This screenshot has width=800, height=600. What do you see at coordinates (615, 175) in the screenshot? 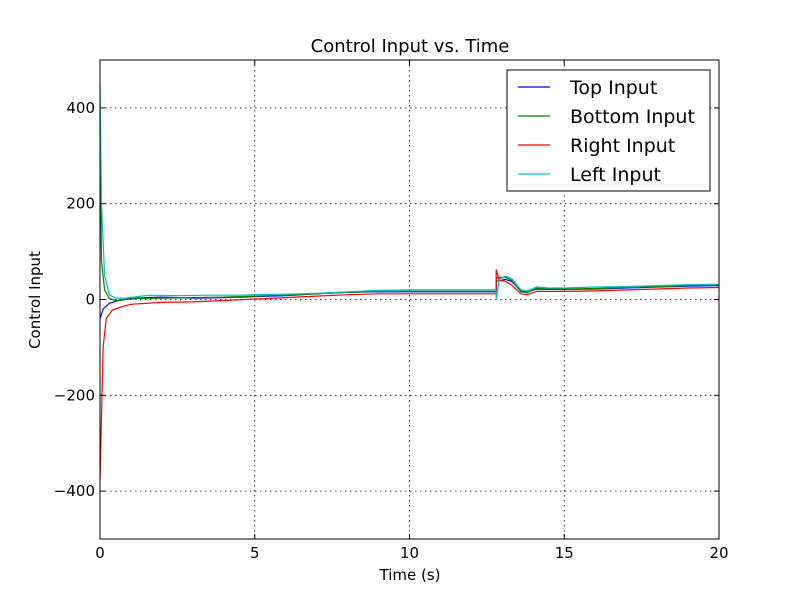
I see `legend-label-left-input: Left Input` at bounding box center [615, 175].